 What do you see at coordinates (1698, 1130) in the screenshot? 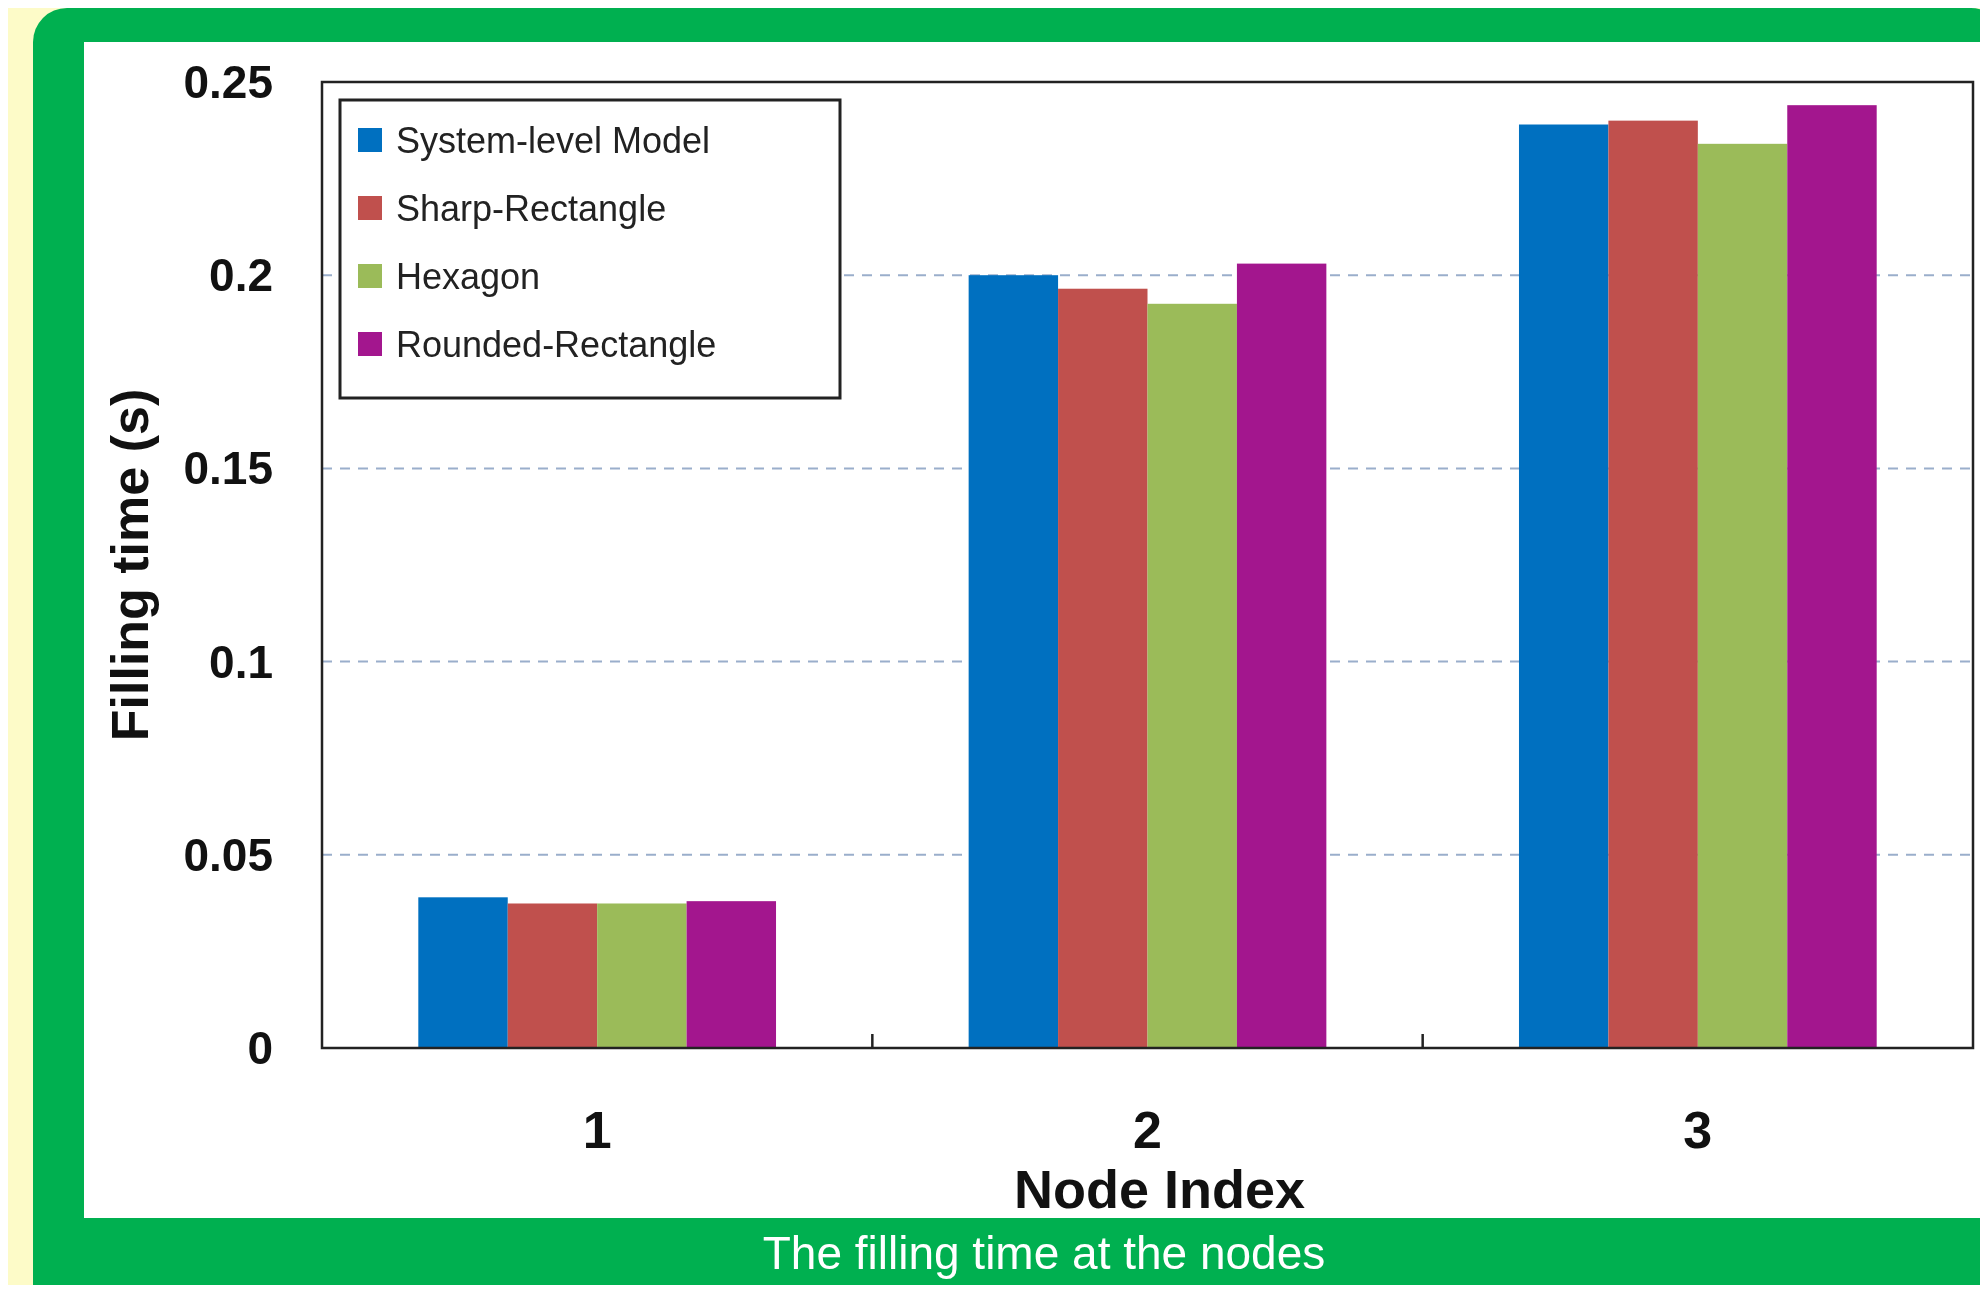
I see `x-tick-label: 3` at bounding box center [1698, 1130].